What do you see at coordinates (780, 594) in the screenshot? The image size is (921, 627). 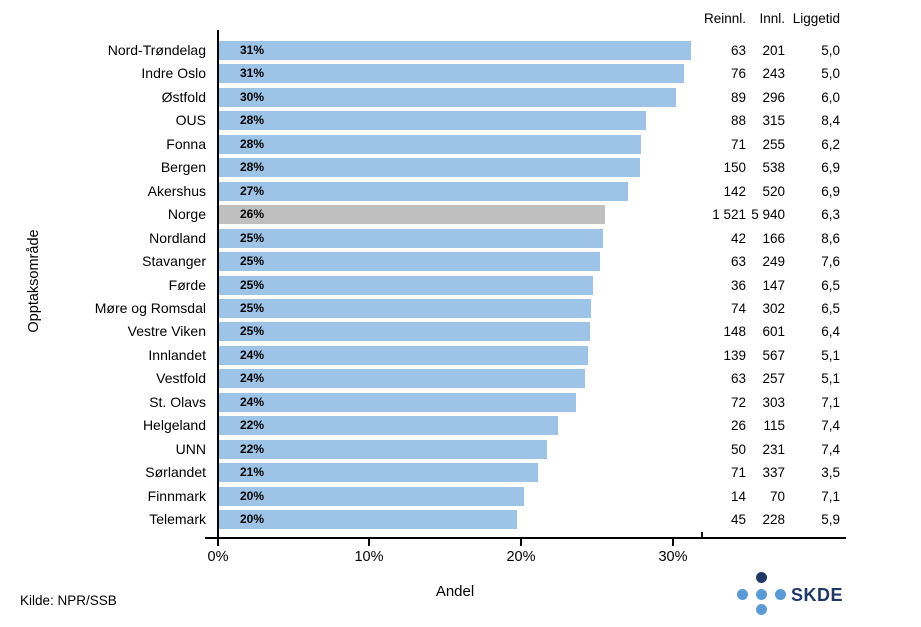 I see `skde-logo-dot-right` at bounding box center [780, 594].